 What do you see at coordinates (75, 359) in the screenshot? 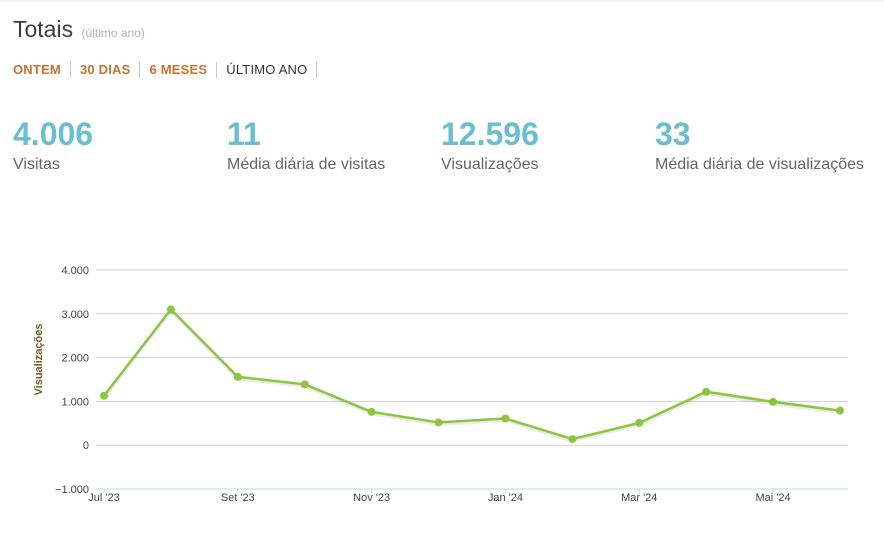
I see `y-tick-label: 2.000` at bounding box center [75, 359].